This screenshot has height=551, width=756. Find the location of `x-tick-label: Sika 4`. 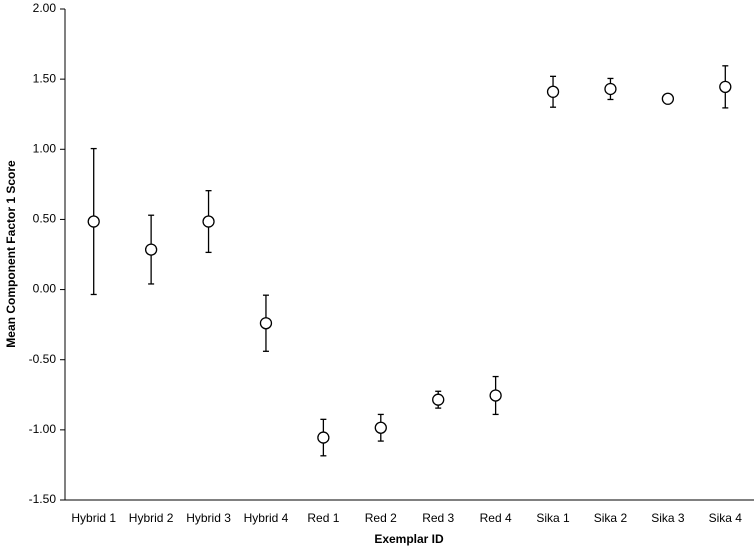

x-tick-label: Sika 4 is located at coordinates (726, 518).